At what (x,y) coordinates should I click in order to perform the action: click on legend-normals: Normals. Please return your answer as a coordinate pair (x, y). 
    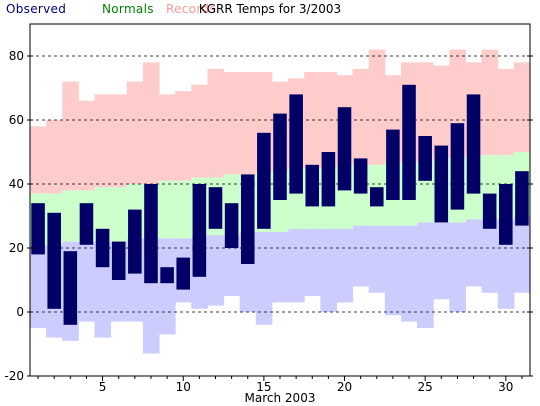
    Looking at the image, I should click on (128, 9).